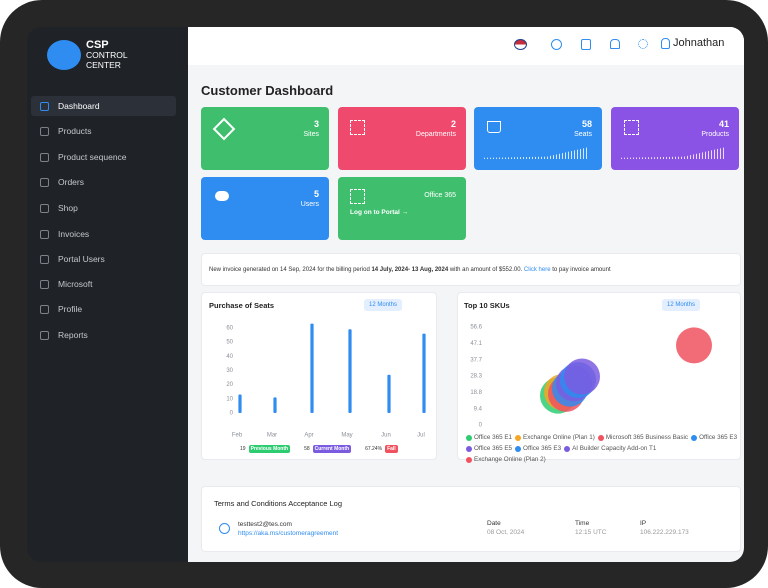 Image resolution: width=768 pixels, height=588 pixels. I want to click on summary-badge: Current Month, so click(332, 449).